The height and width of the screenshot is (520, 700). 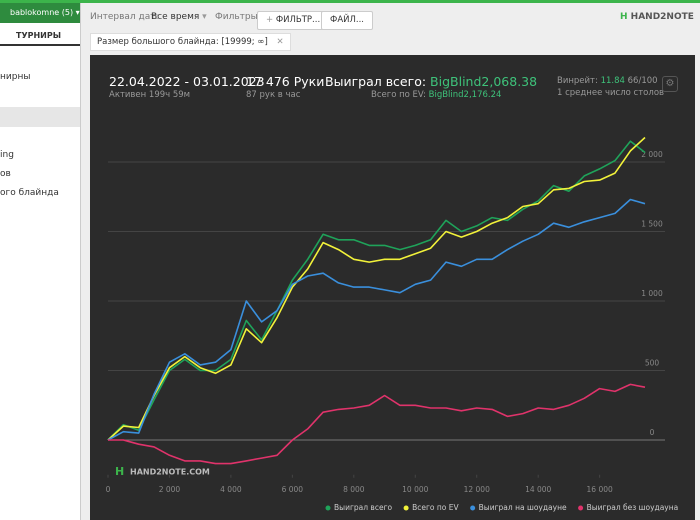 What do you see at coordinates (187, 81) in the screenshot?
I see `period: 22.04.2022 - 03.01.2023` at bounding box center [187, 81].